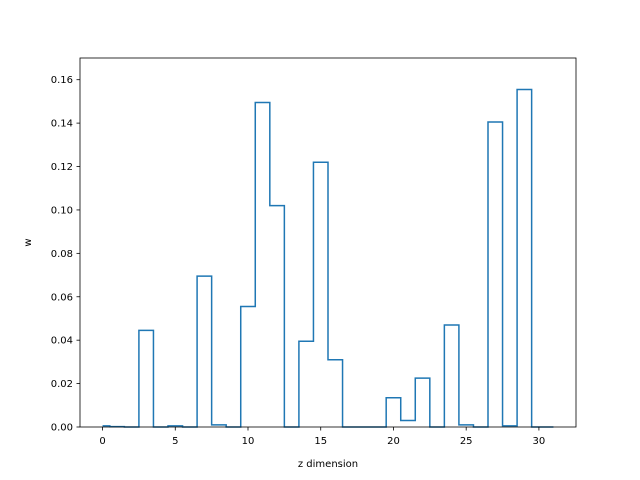  I want to click on x-tick-label: 15, so click(320, 441).